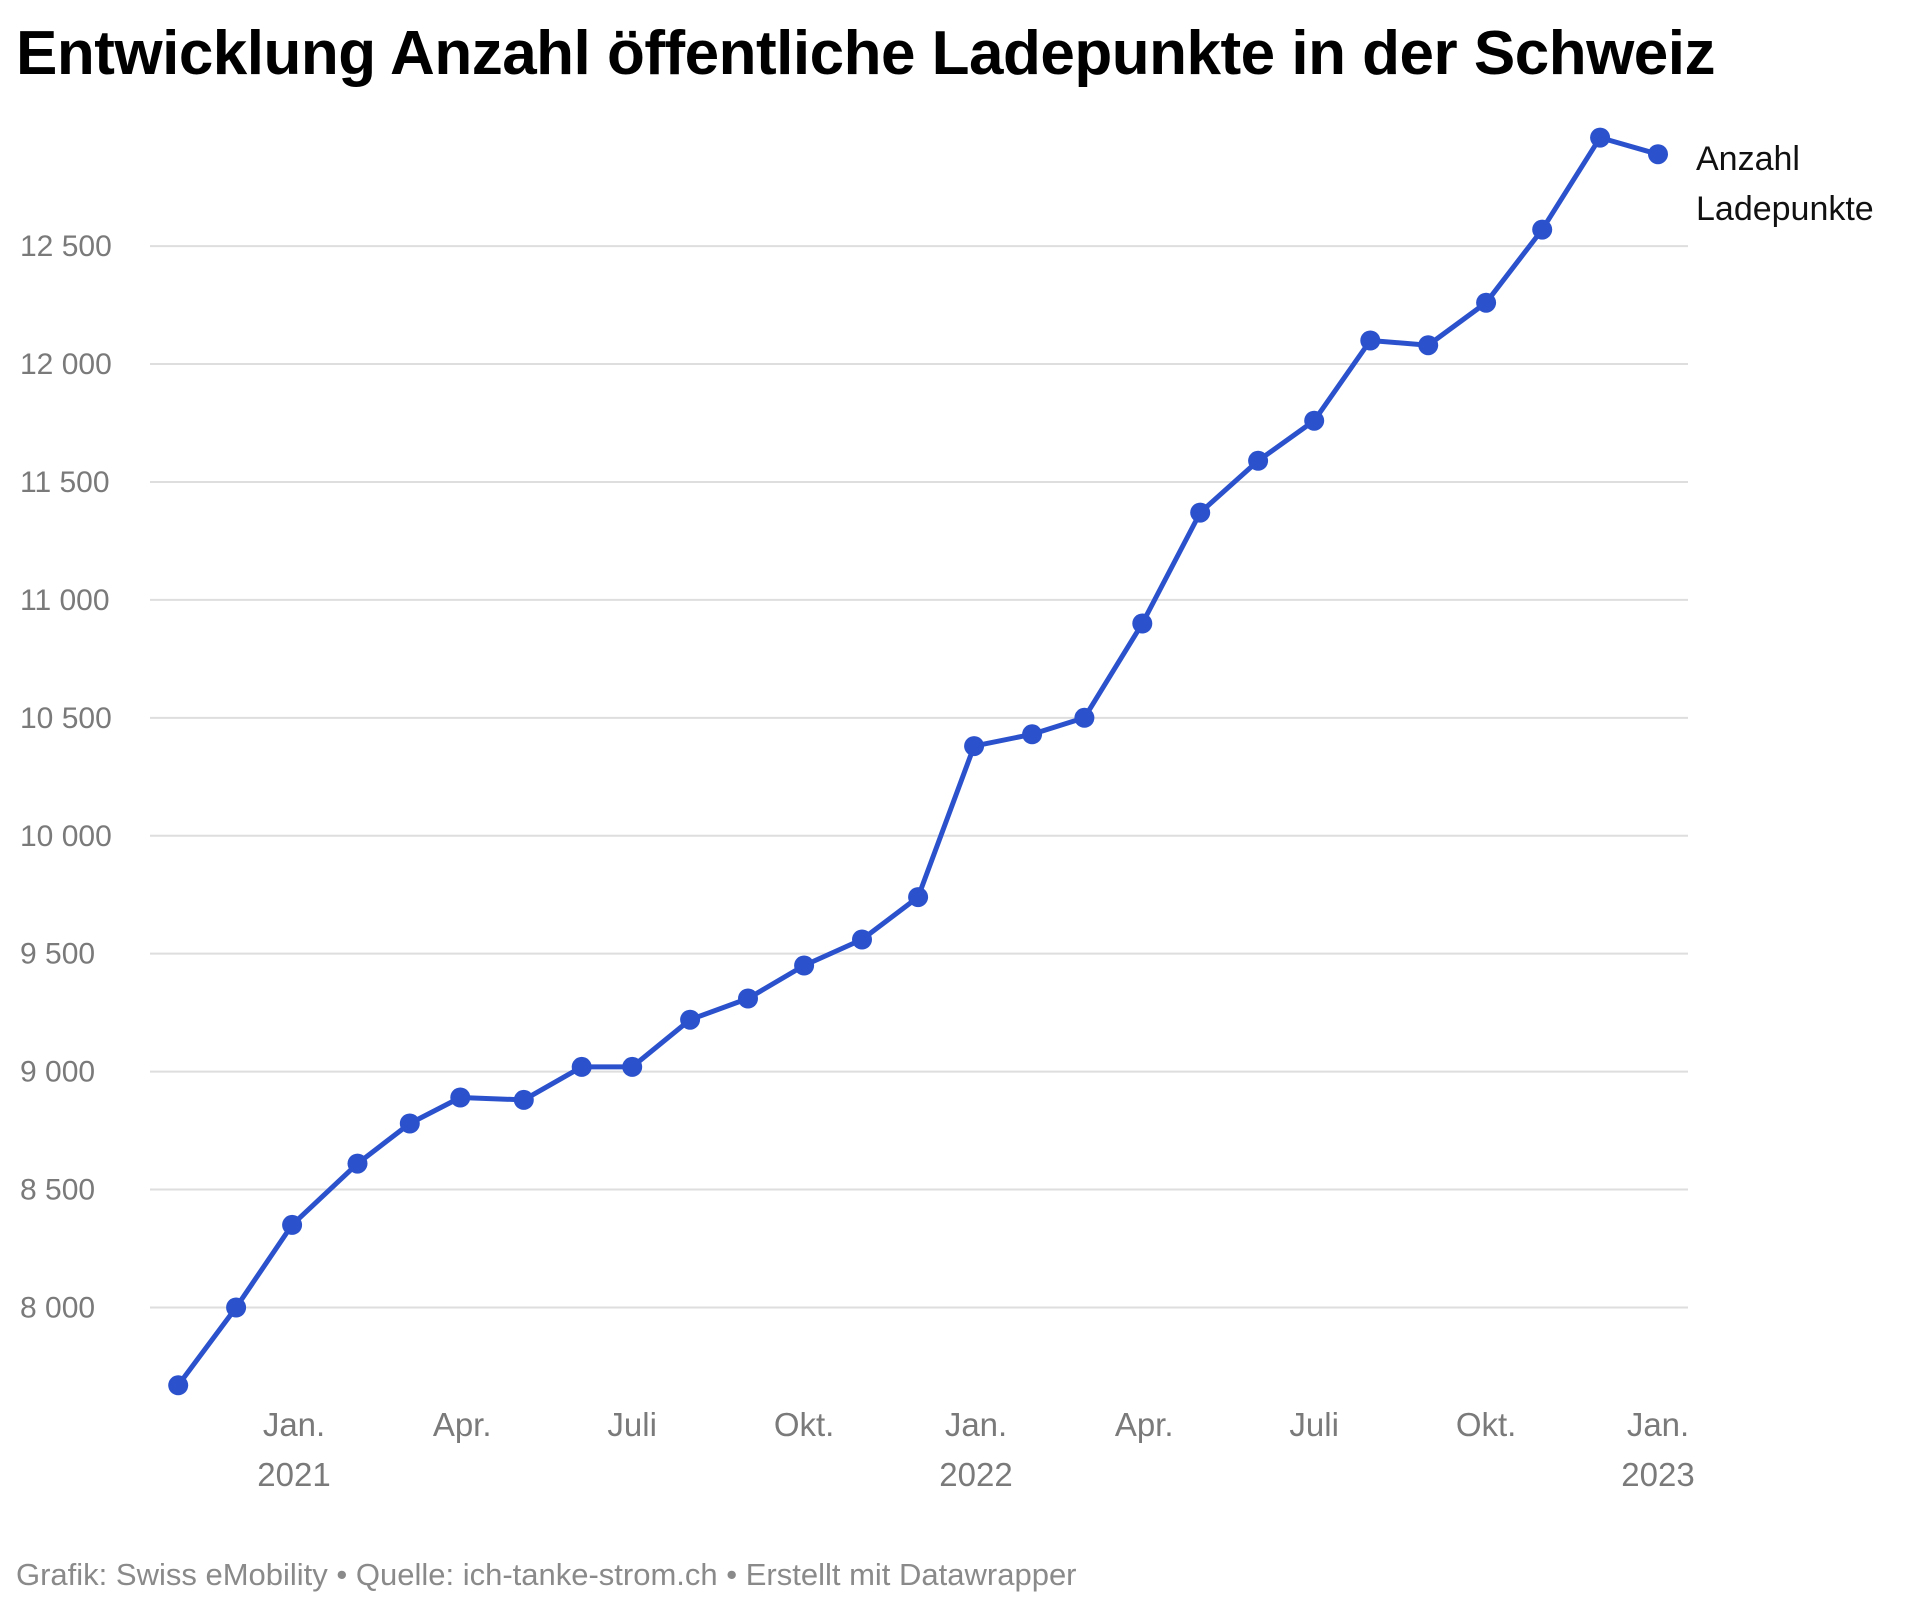  What do you see at coordinates (57, 954) in the screenshot?
I see `y-tick-label: 9 500` at bounding box center [57, 954].